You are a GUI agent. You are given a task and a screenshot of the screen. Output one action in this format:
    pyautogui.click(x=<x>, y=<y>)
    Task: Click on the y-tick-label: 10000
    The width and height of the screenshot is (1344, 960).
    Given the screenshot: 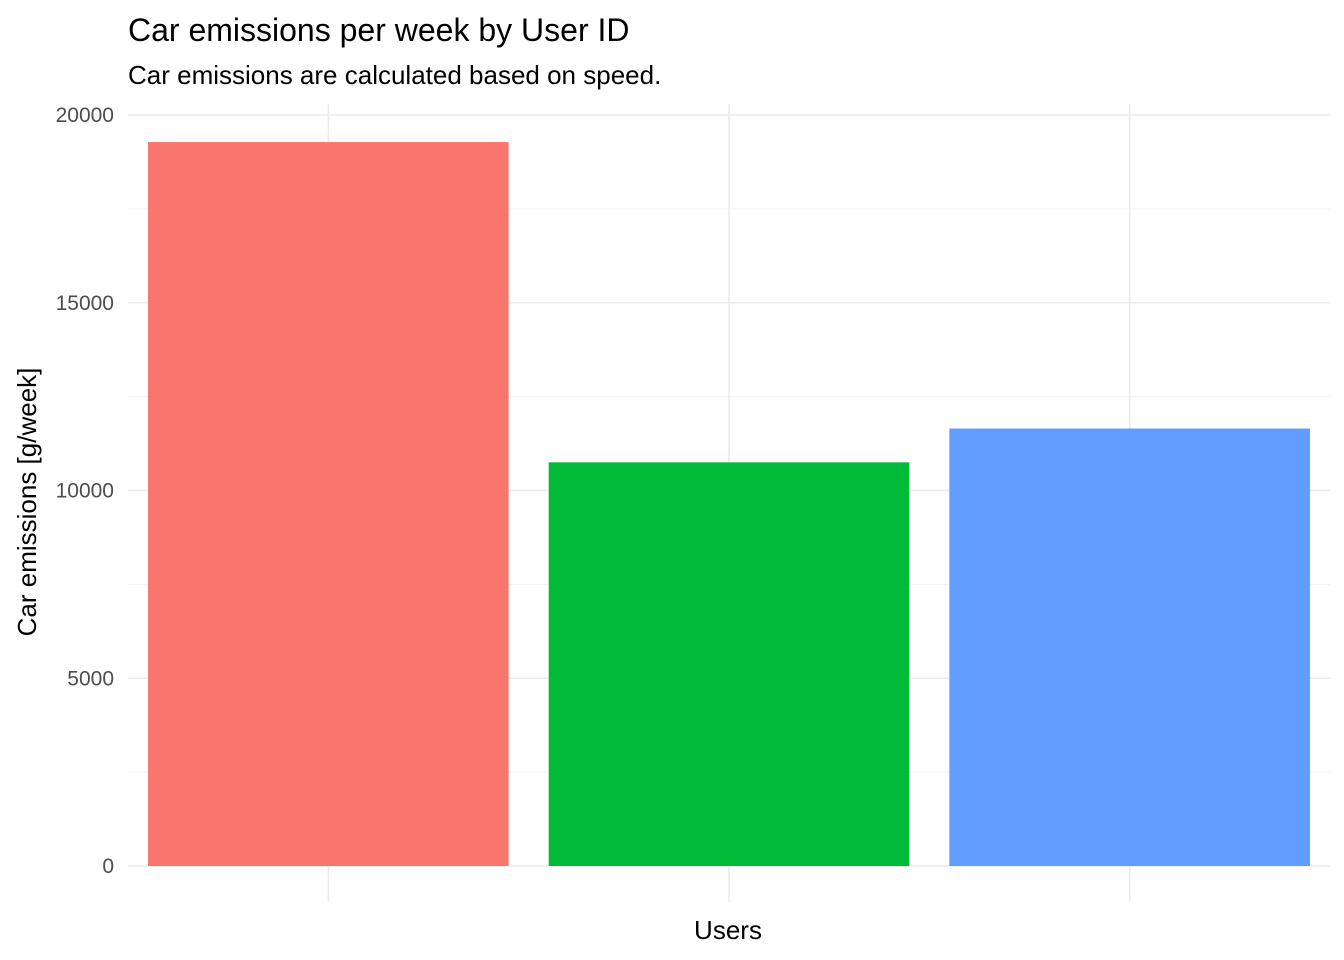 What is the action you would take?
    pyautogui.click(x=85, y=491)
    